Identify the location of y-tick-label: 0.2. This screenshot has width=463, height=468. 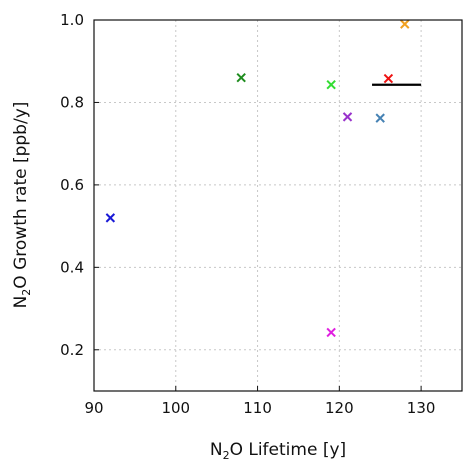
(72, 350).